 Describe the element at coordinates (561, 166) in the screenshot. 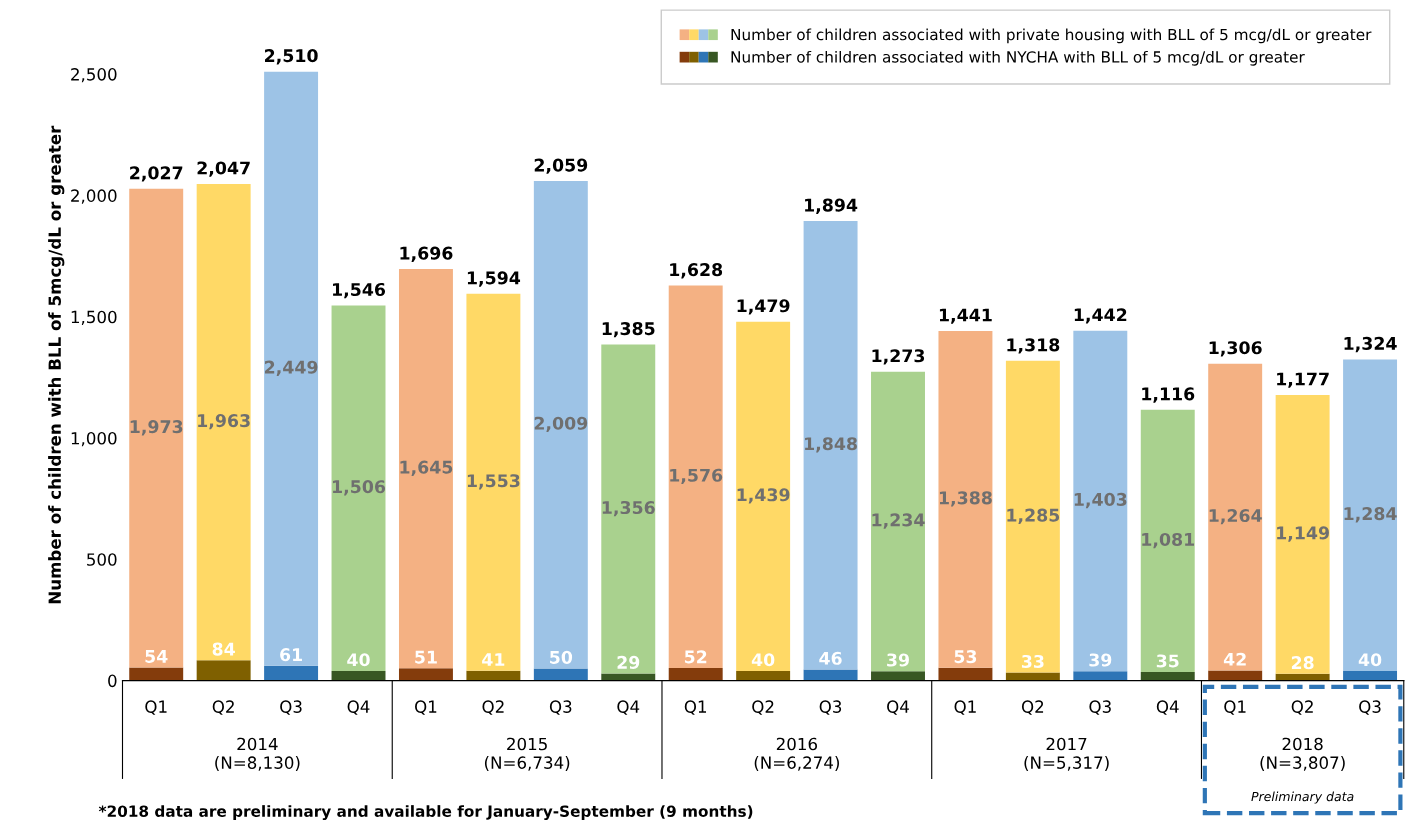

I see `total-label: 2,059` at that location.